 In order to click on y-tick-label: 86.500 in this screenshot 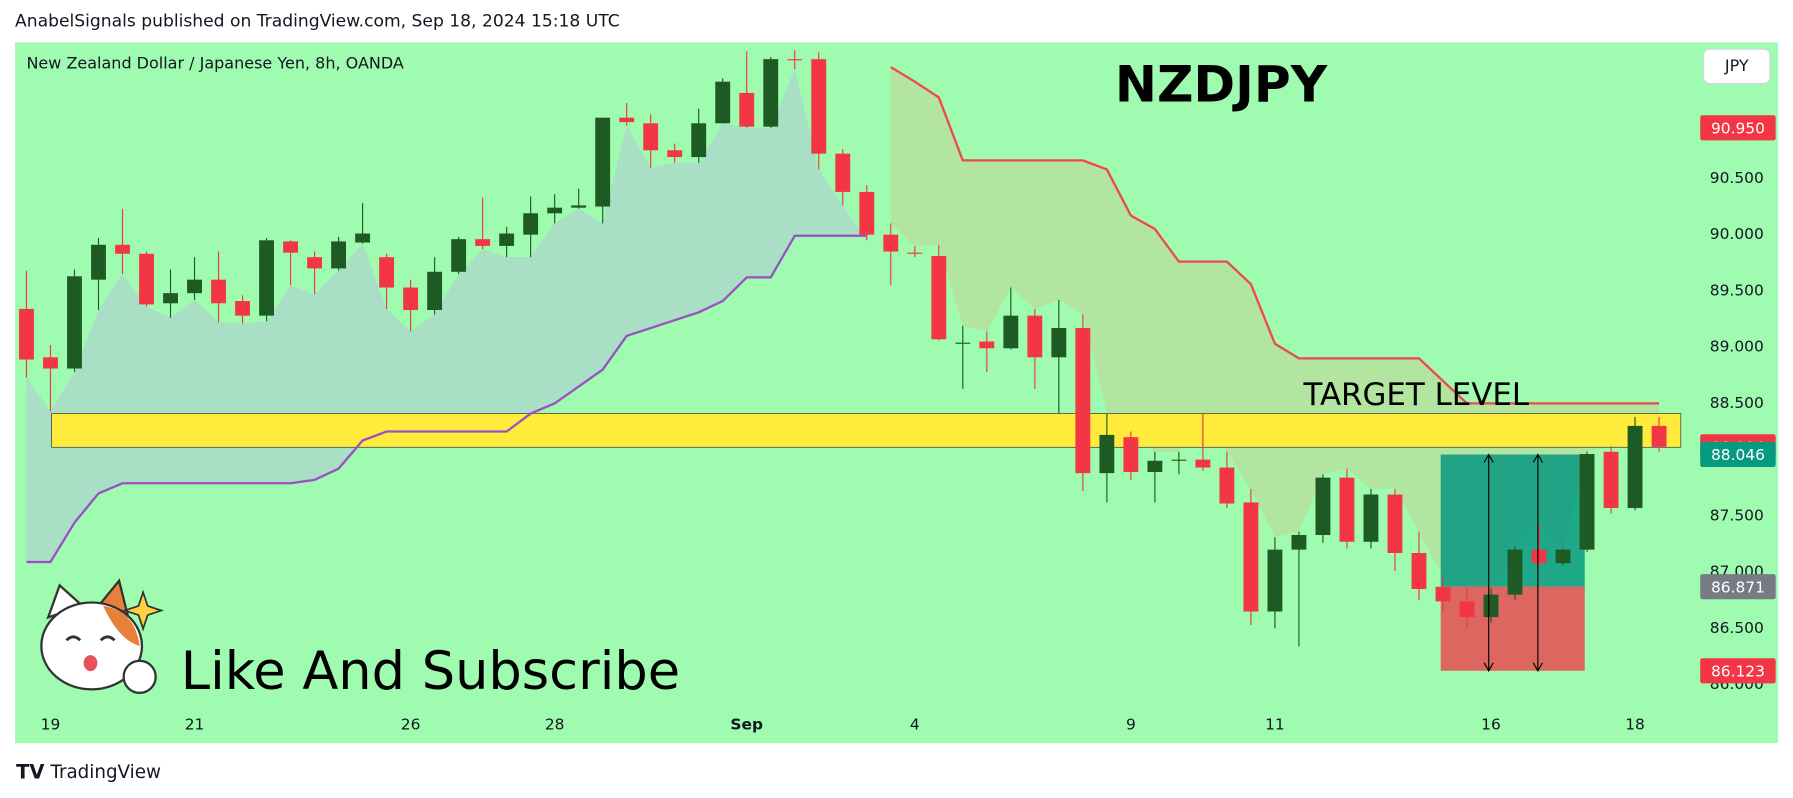, I will do `click(1737, 628)`.